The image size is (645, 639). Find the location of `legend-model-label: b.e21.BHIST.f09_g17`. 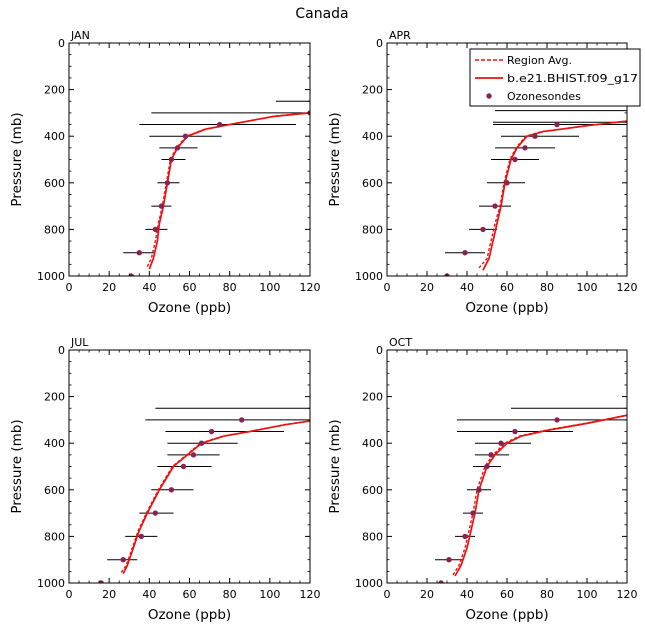

legend-model-label: b.e21.BHIST.f09_g17 is located at coordinates (572, 78).